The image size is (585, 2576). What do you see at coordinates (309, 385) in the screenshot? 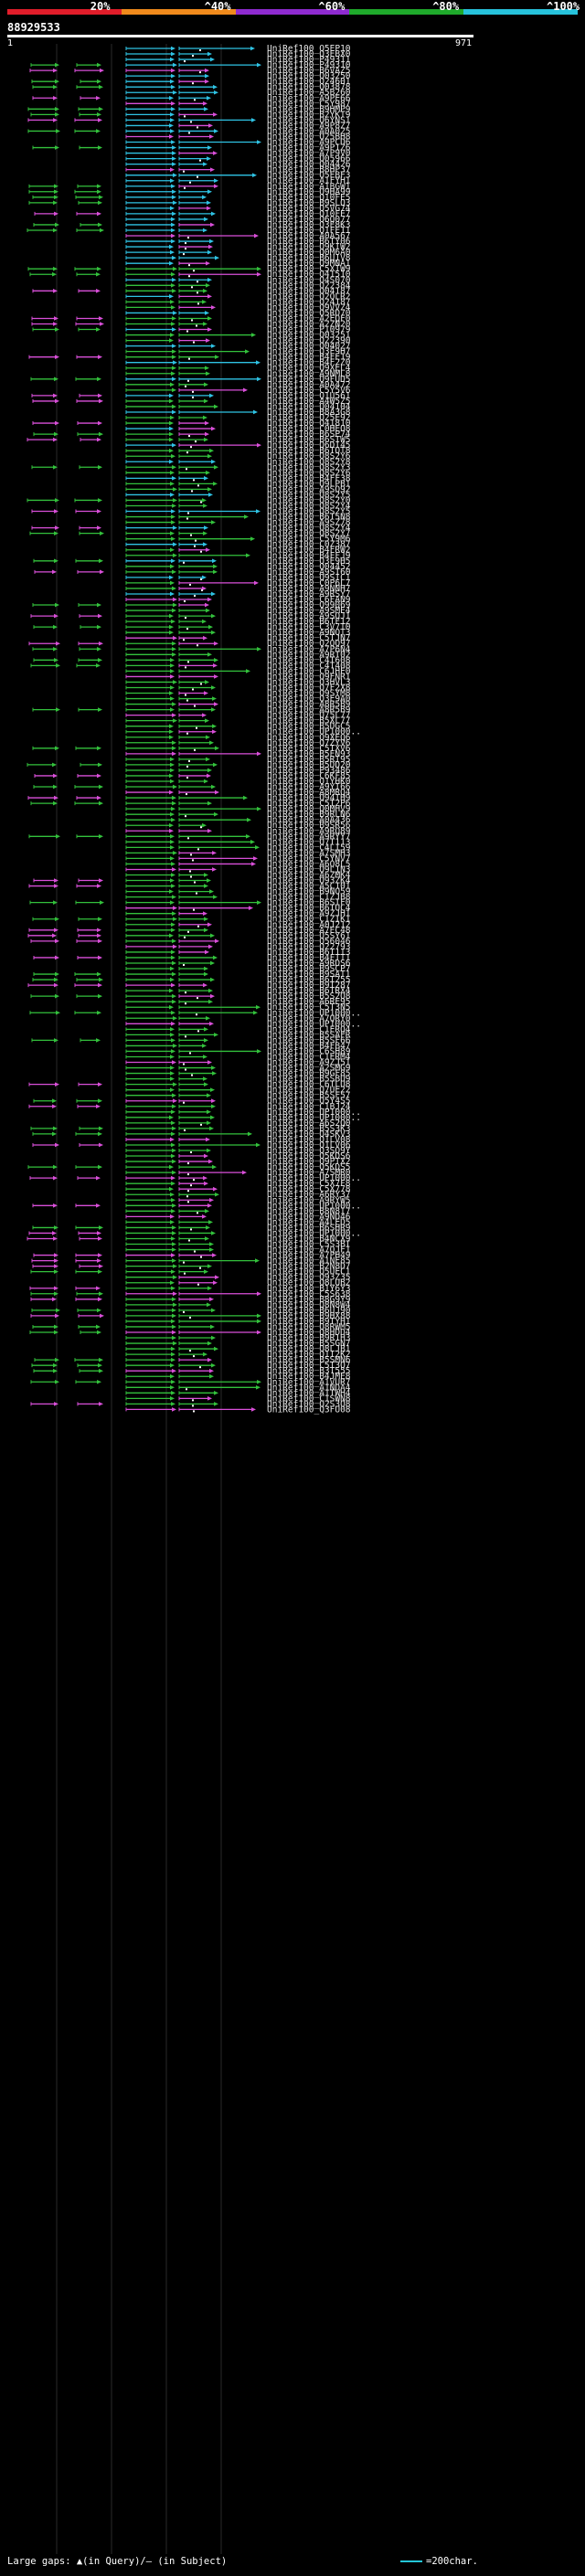
I see `hit-label: UniRef100_A0A472` at bounding box center [309, 385].